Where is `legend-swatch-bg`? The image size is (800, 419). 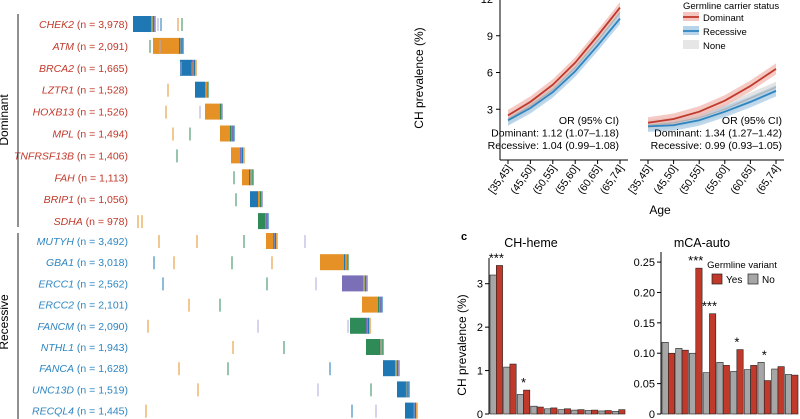
legend-swatch-bg is located at coordinates (691, 44).